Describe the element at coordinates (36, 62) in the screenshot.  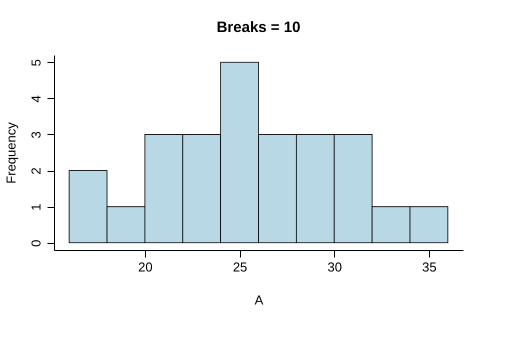
I see `y-tick-label: 5` at that location.